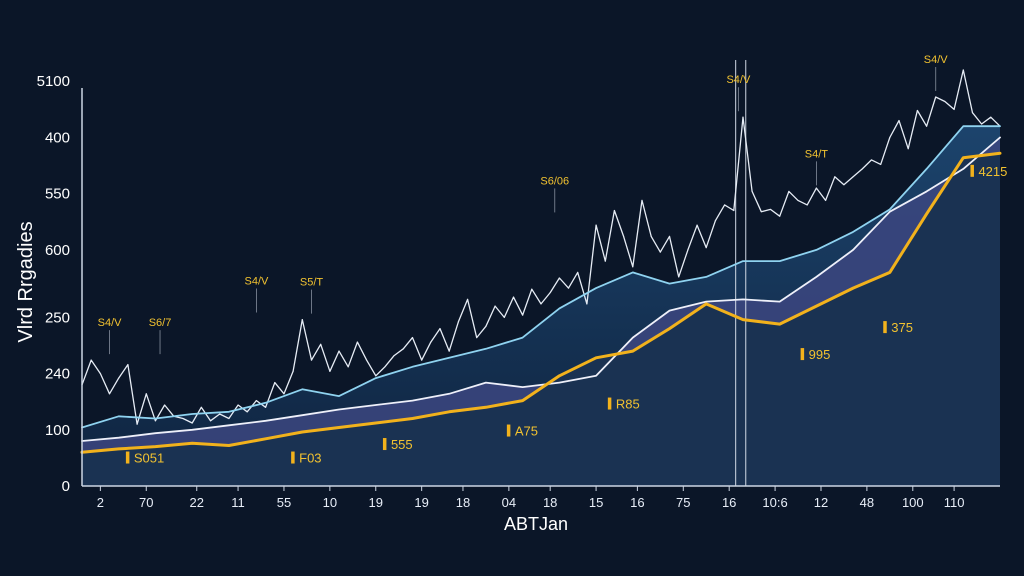 The image size is (1024, 576). What do you see at coordinates (637, 502) in the screenshot?
I see `x-tick-label-12: 16` at bounding box center [637, 502].